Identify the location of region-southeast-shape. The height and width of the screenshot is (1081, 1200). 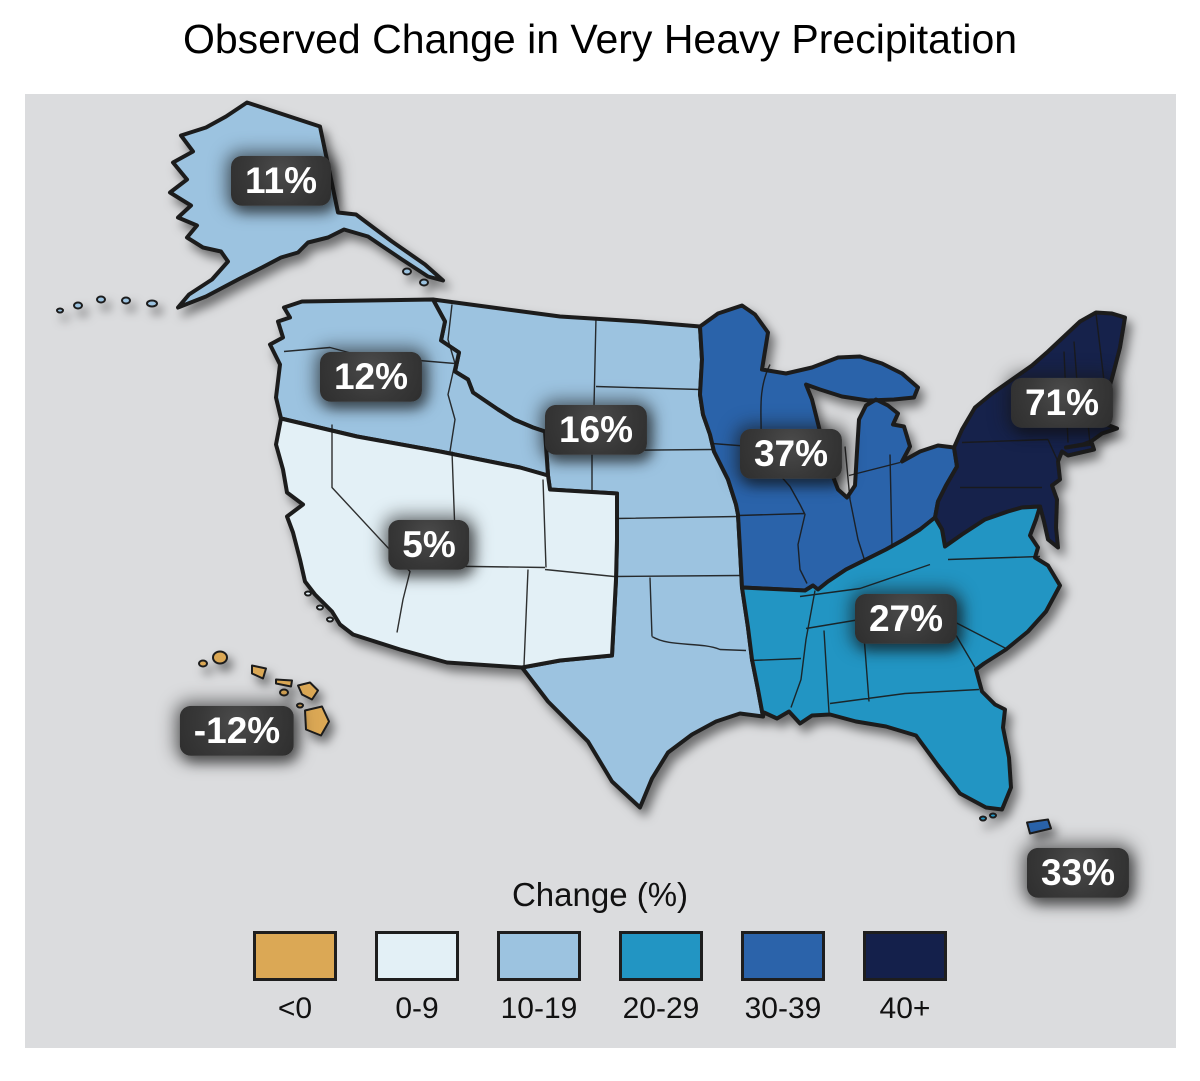
(901, 658).